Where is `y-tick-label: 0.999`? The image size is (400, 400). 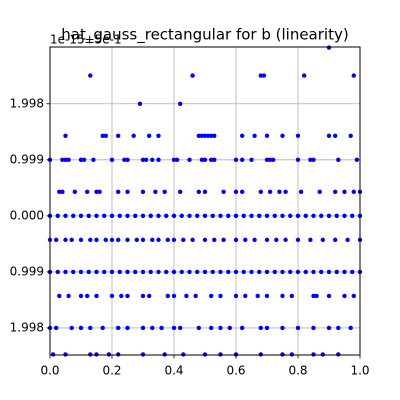 y-tick-label: 0.999 is located at coordinates (27, 271).